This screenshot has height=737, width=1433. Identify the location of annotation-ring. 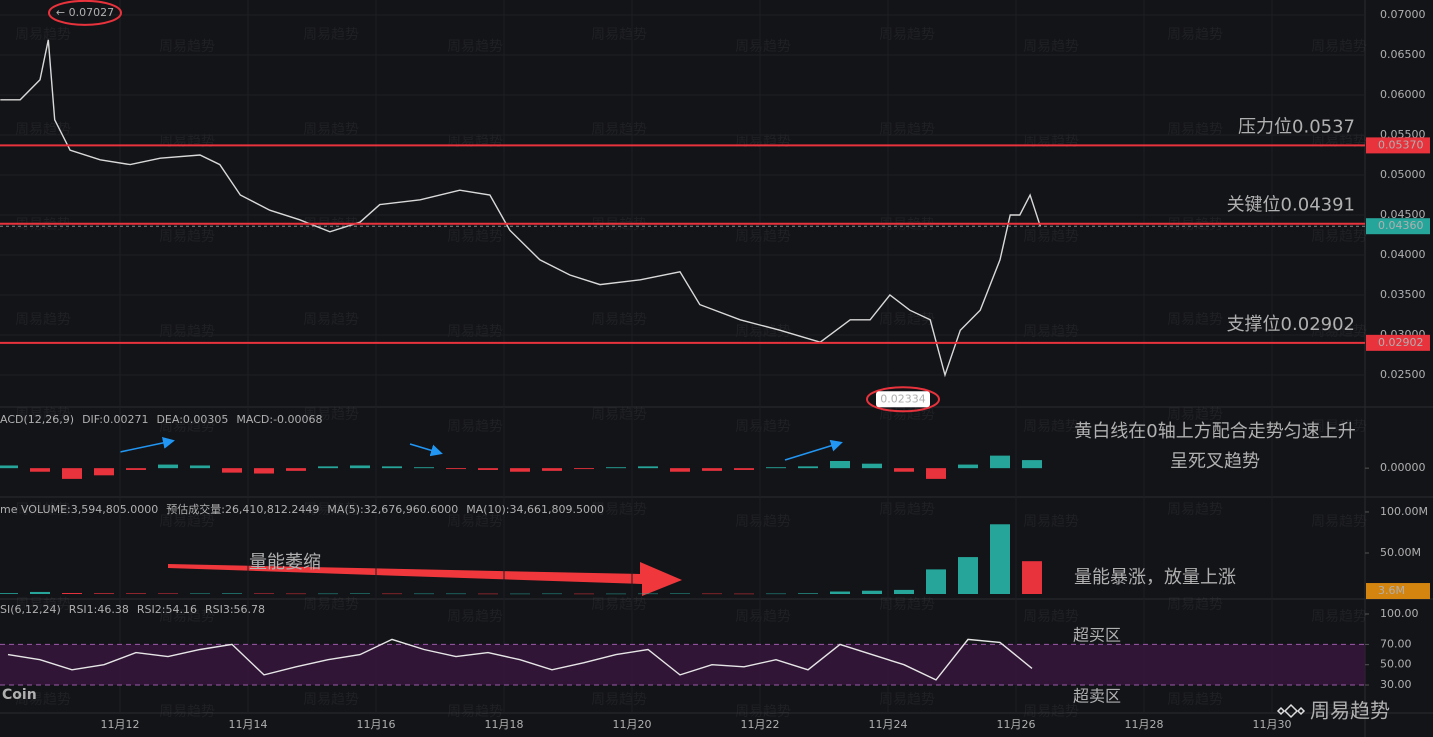
(903, 399).